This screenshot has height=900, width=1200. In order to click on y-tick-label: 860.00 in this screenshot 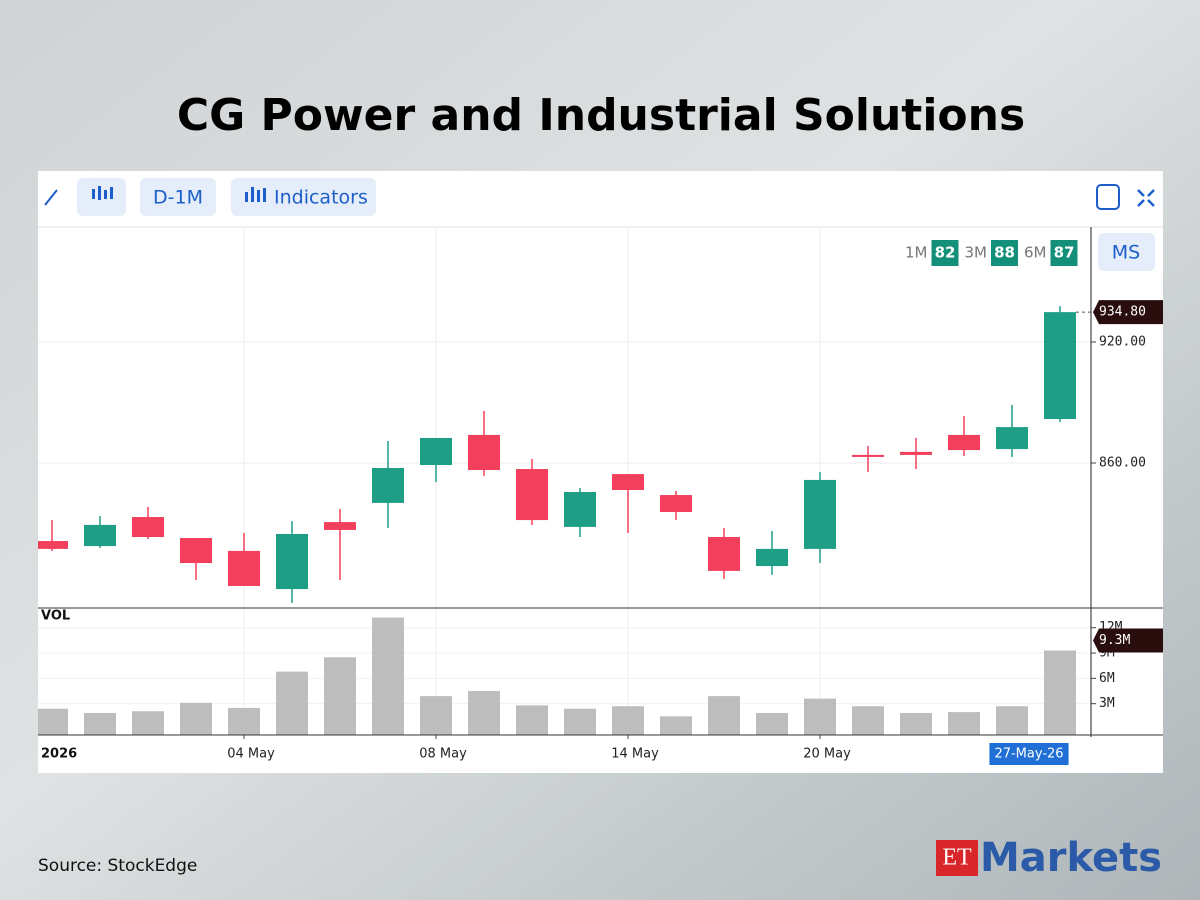, I will do `click(1122, 462)`.